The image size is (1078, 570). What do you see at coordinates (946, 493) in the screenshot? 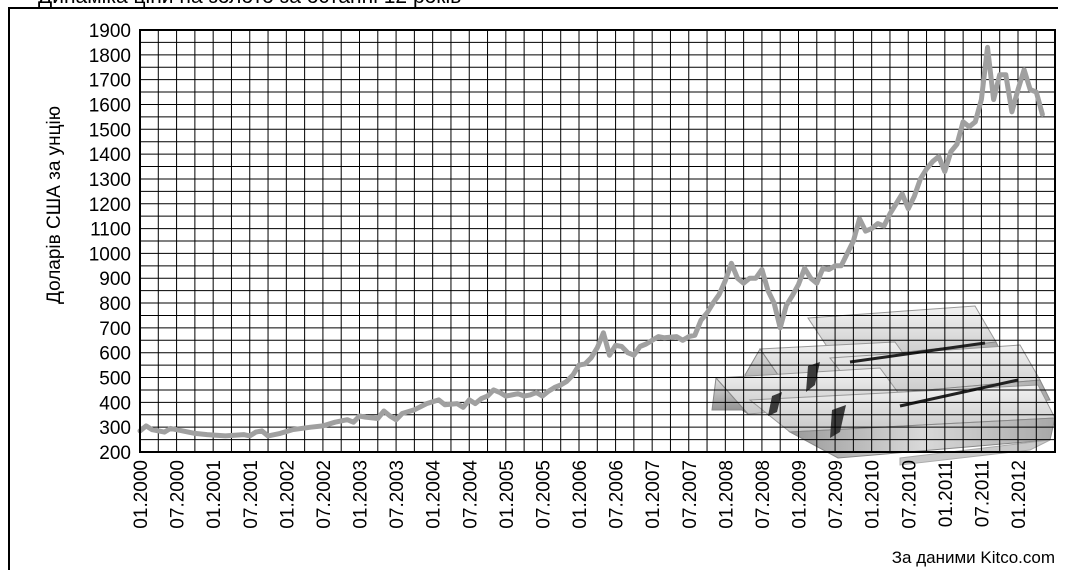
I see `x-tick-label: 01.2011` at bounding box center [946, 493].